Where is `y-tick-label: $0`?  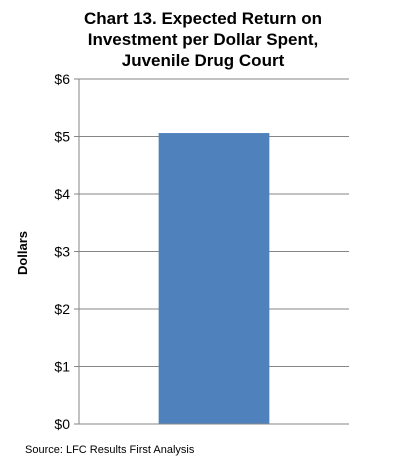 y-tick-label: $0 is located at coordinates (62, 424).